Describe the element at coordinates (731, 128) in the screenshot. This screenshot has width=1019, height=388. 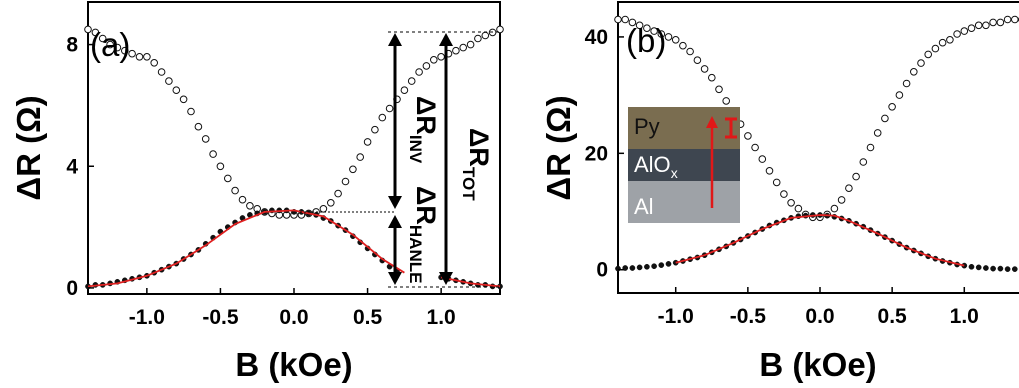
I see `current-bar-icon` at that location.